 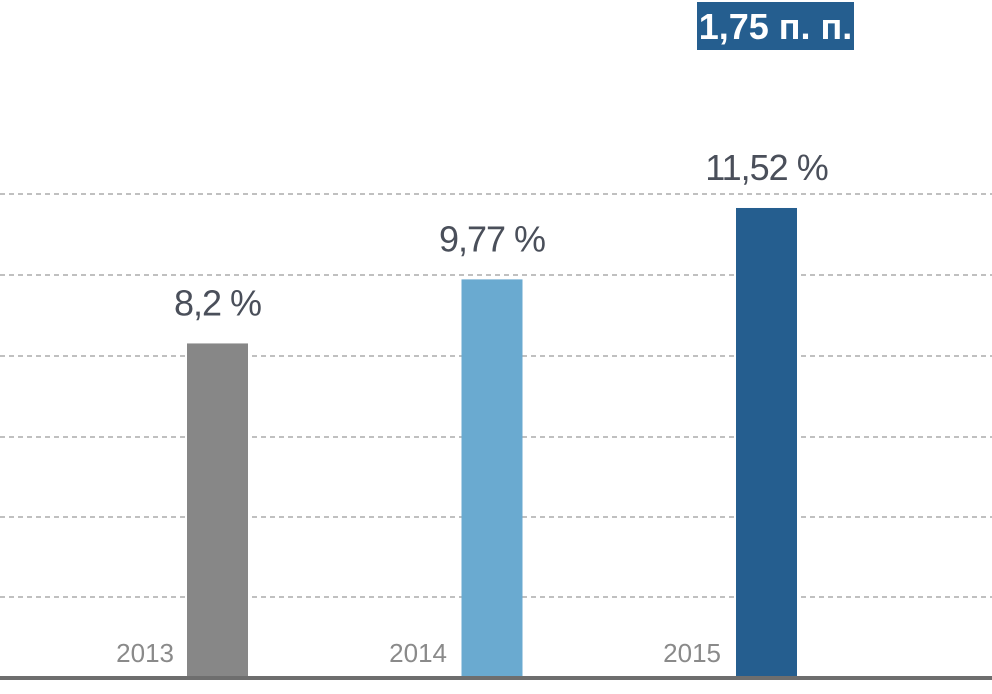 What do you see at coordinates (766, 443) in the screenshot?
I see `bar-2015` at bounding box center [766, 443].